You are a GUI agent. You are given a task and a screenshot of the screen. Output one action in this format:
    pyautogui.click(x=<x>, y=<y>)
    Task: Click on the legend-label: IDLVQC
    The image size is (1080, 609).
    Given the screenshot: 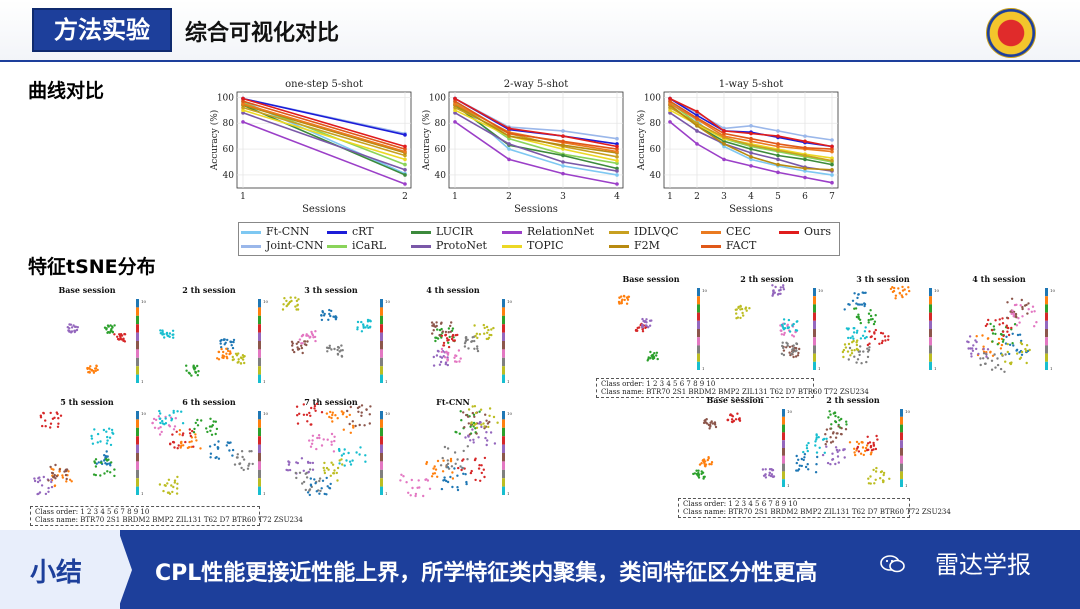 What is the action you would take?
    pyautogui.click(x=656, y=231)
    